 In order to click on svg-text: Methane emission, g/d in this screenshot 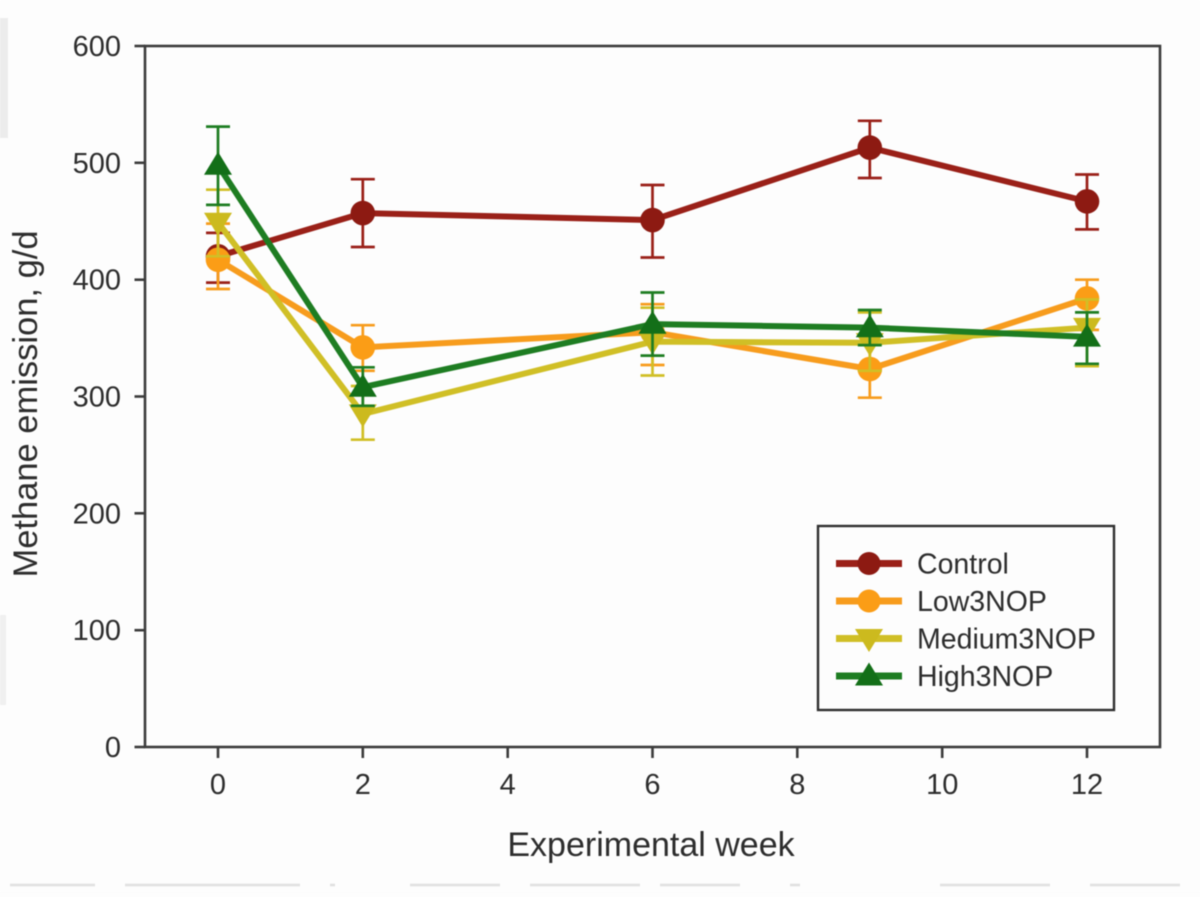, I will do `click(26, 403)`.